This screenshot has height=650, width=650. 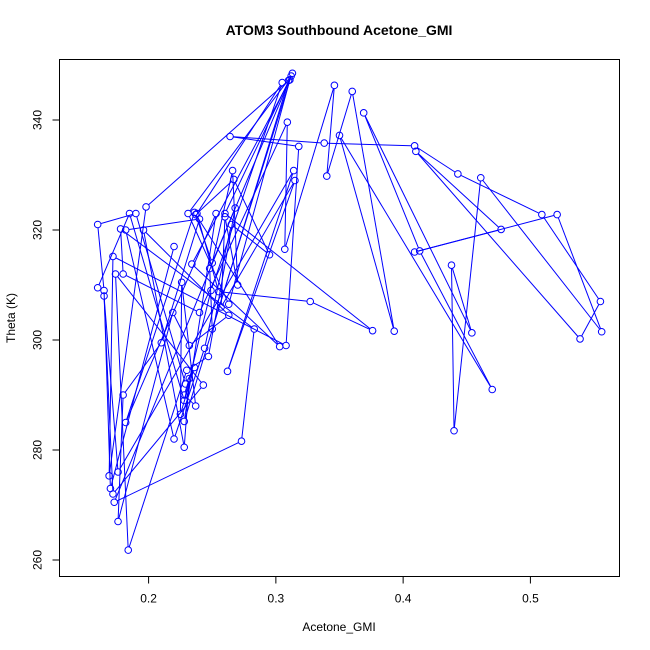 I want to click on y-tick-label: 320, so click(x=38, y=230).